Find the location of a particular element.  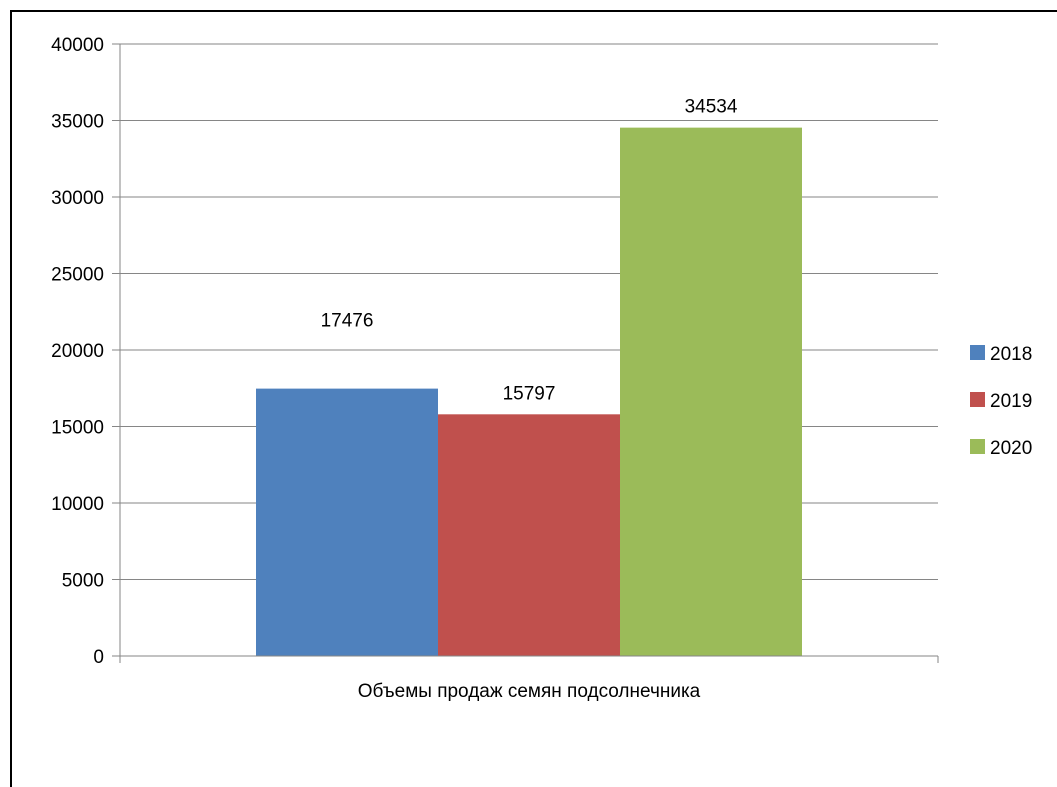

category-label: Объемы продаж семян подсолнечника is located at coordinates (529, 691).